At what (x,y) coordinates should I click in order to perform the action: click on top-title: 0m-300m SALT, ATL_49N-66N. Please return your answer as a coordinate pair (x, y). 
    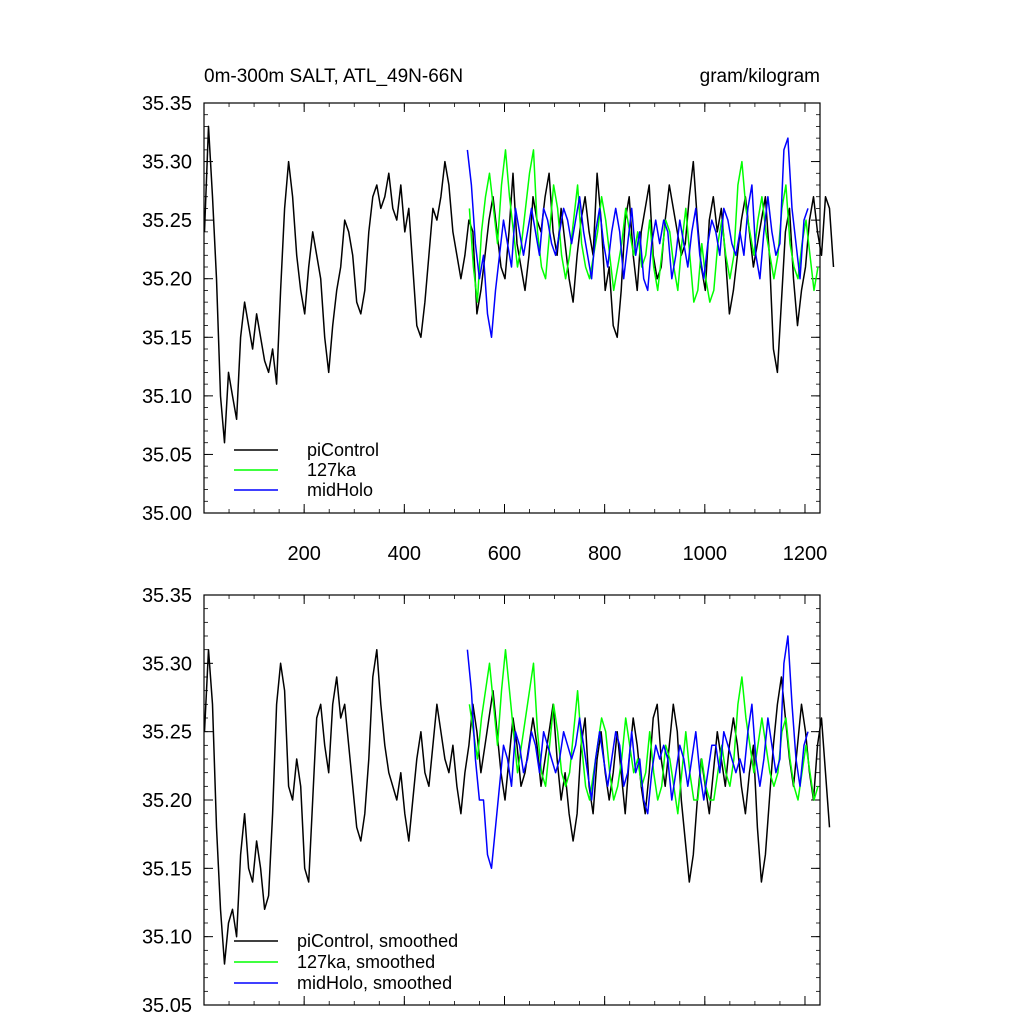
    Looking at the image, I should click on (333, 76).